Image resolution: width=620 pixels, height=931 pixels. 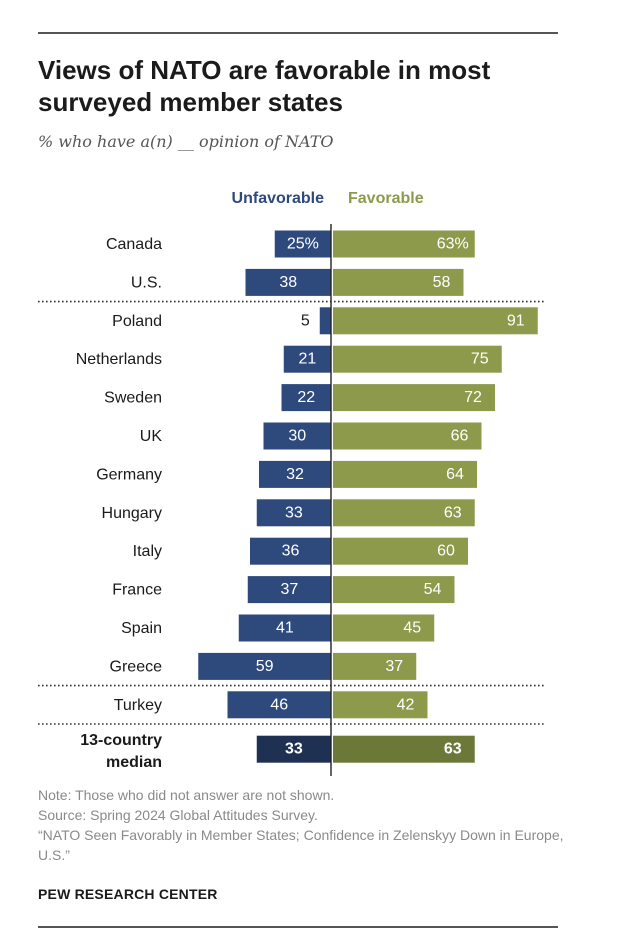 What do you see at coordinates (137, 320) in the screenshot?
I see `category-label-poland: Poland` at bounding box center [137, 320].